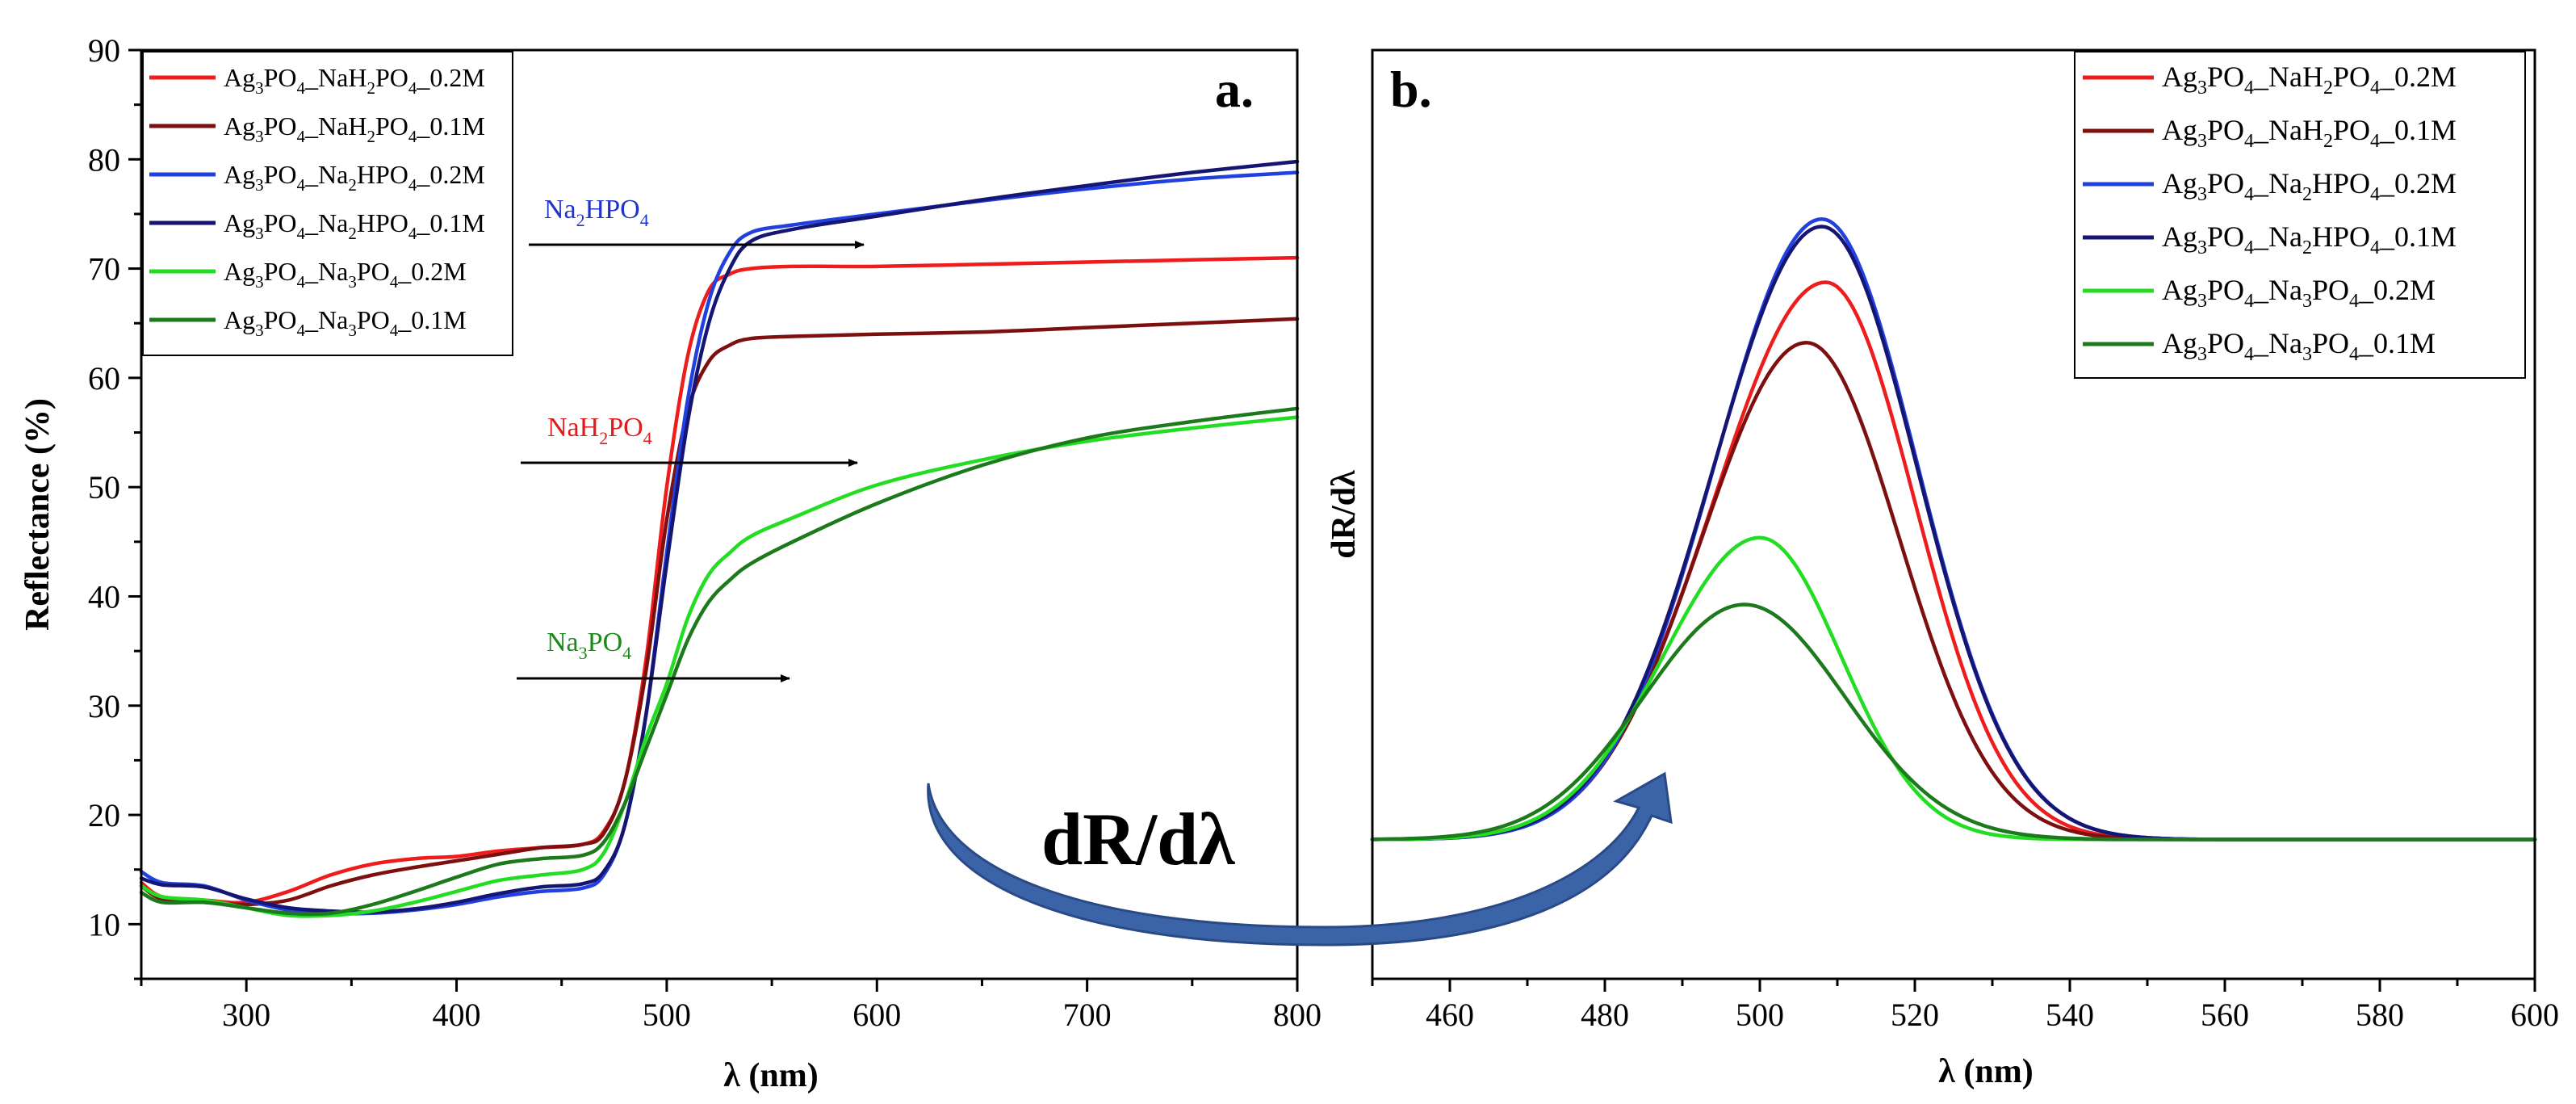  I want to click on panel-a-y-tick-label: 70, so click(104, 269).